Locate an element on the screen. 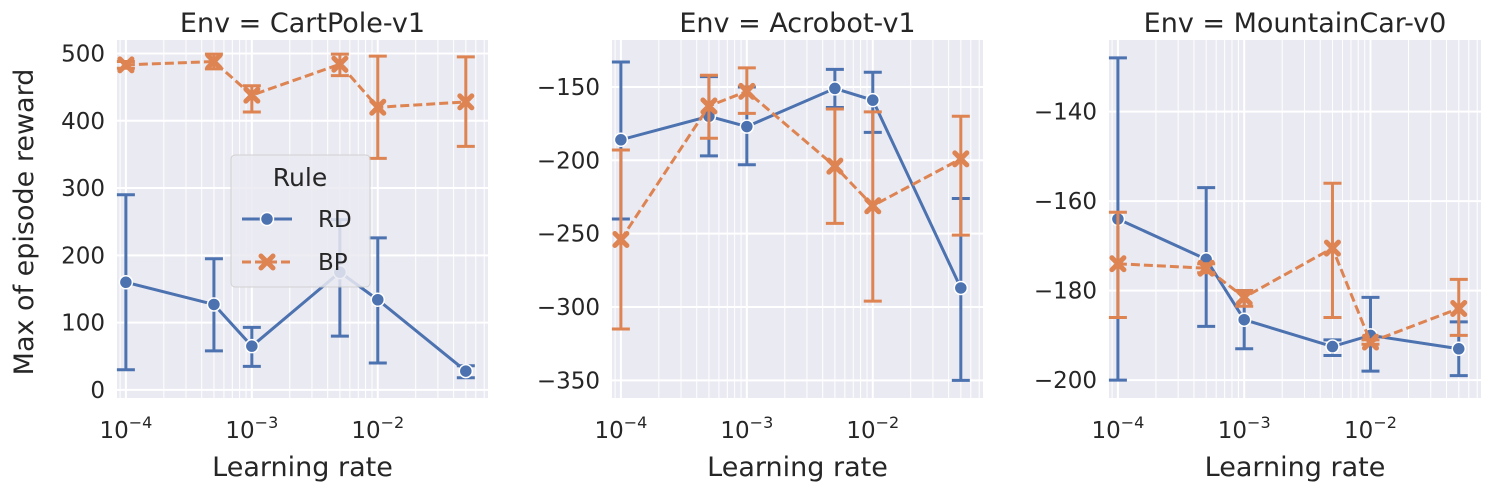 This screenshot has height=491, width=1489. legend-label-bp: BP is located at coordinates (333, 263).